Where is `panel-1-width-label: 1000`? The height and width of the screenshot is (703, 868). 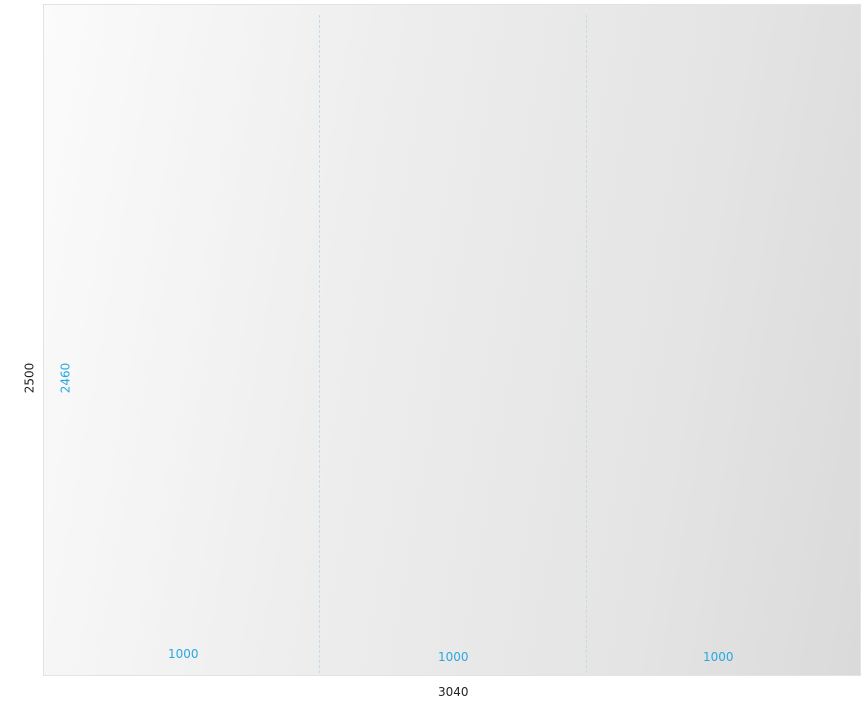 panel-1-width-label: 1000 is located at coordinates (183, 654).